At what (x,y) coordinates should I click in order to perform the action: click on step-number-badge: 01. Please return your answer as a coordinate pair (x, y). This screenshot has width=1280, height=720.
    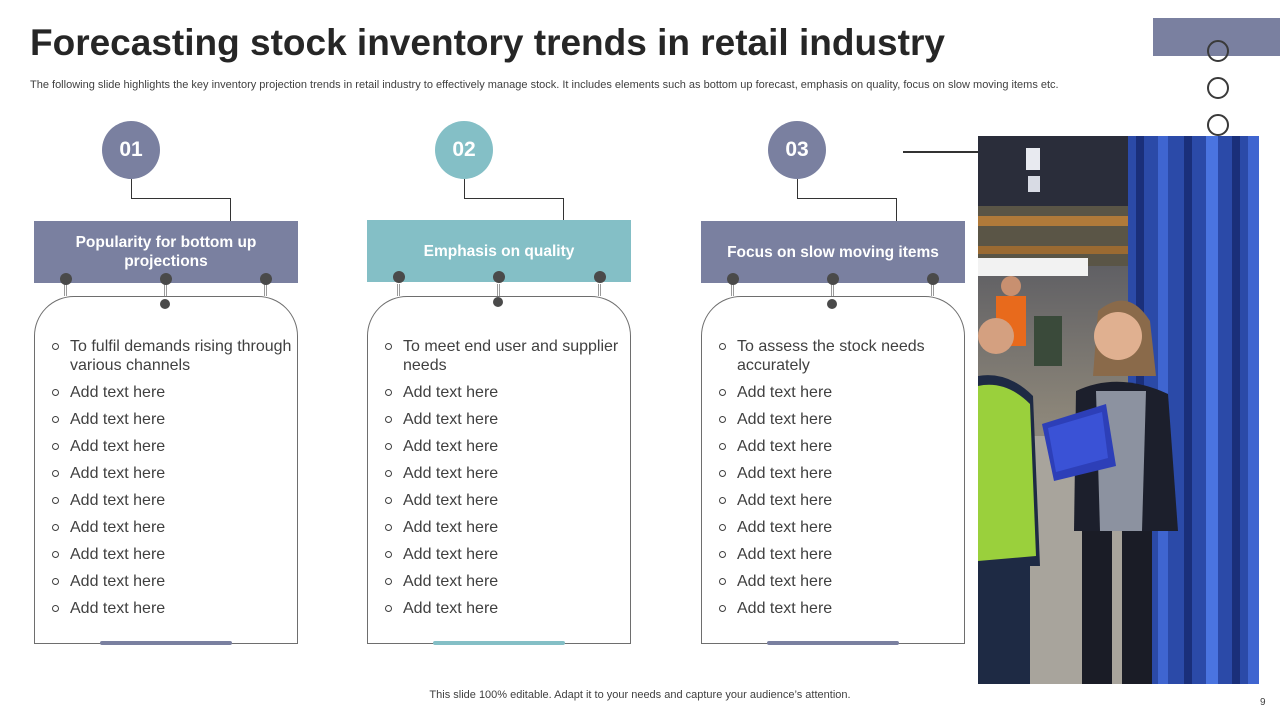
    Looking at the image, I should click on (131, 150).